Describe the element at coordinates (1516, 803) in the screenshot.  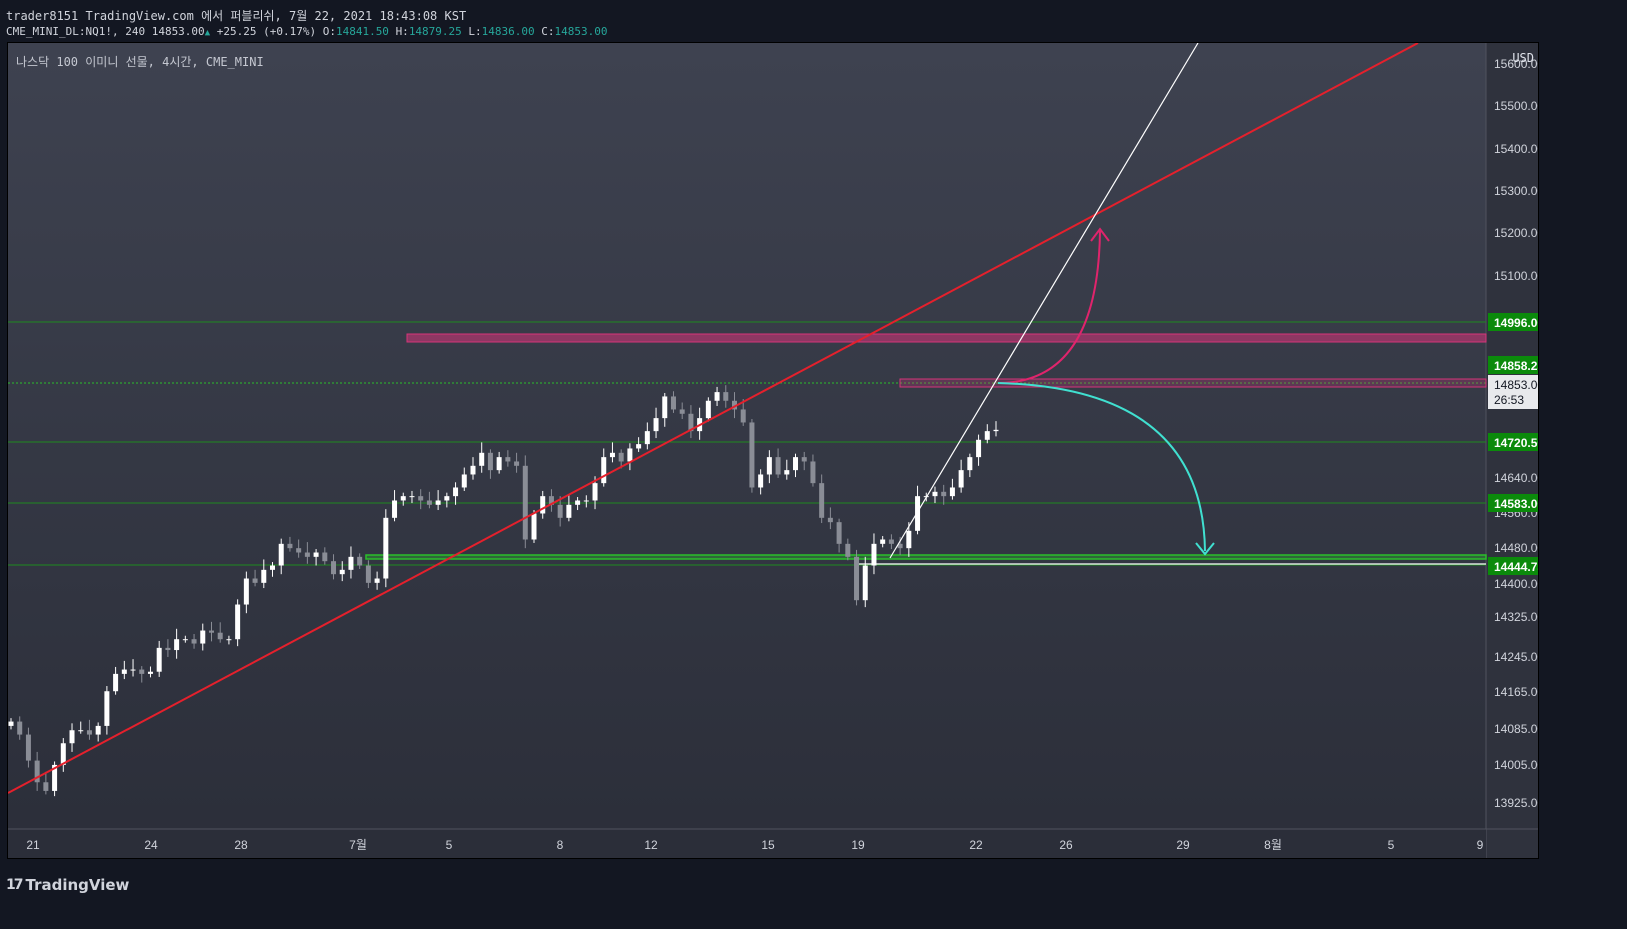
I see `price-tick-label: 13925.00` at that location.